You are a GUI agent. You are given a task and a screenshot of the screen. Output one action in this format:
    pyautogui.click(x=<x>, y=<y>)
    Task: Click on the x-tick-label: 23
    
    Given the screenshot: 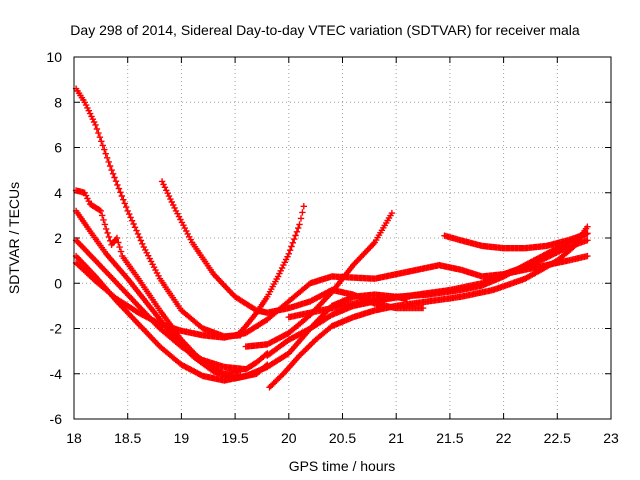 What is the action you would take?
    pyautogui.click(x=611, y=438)
    